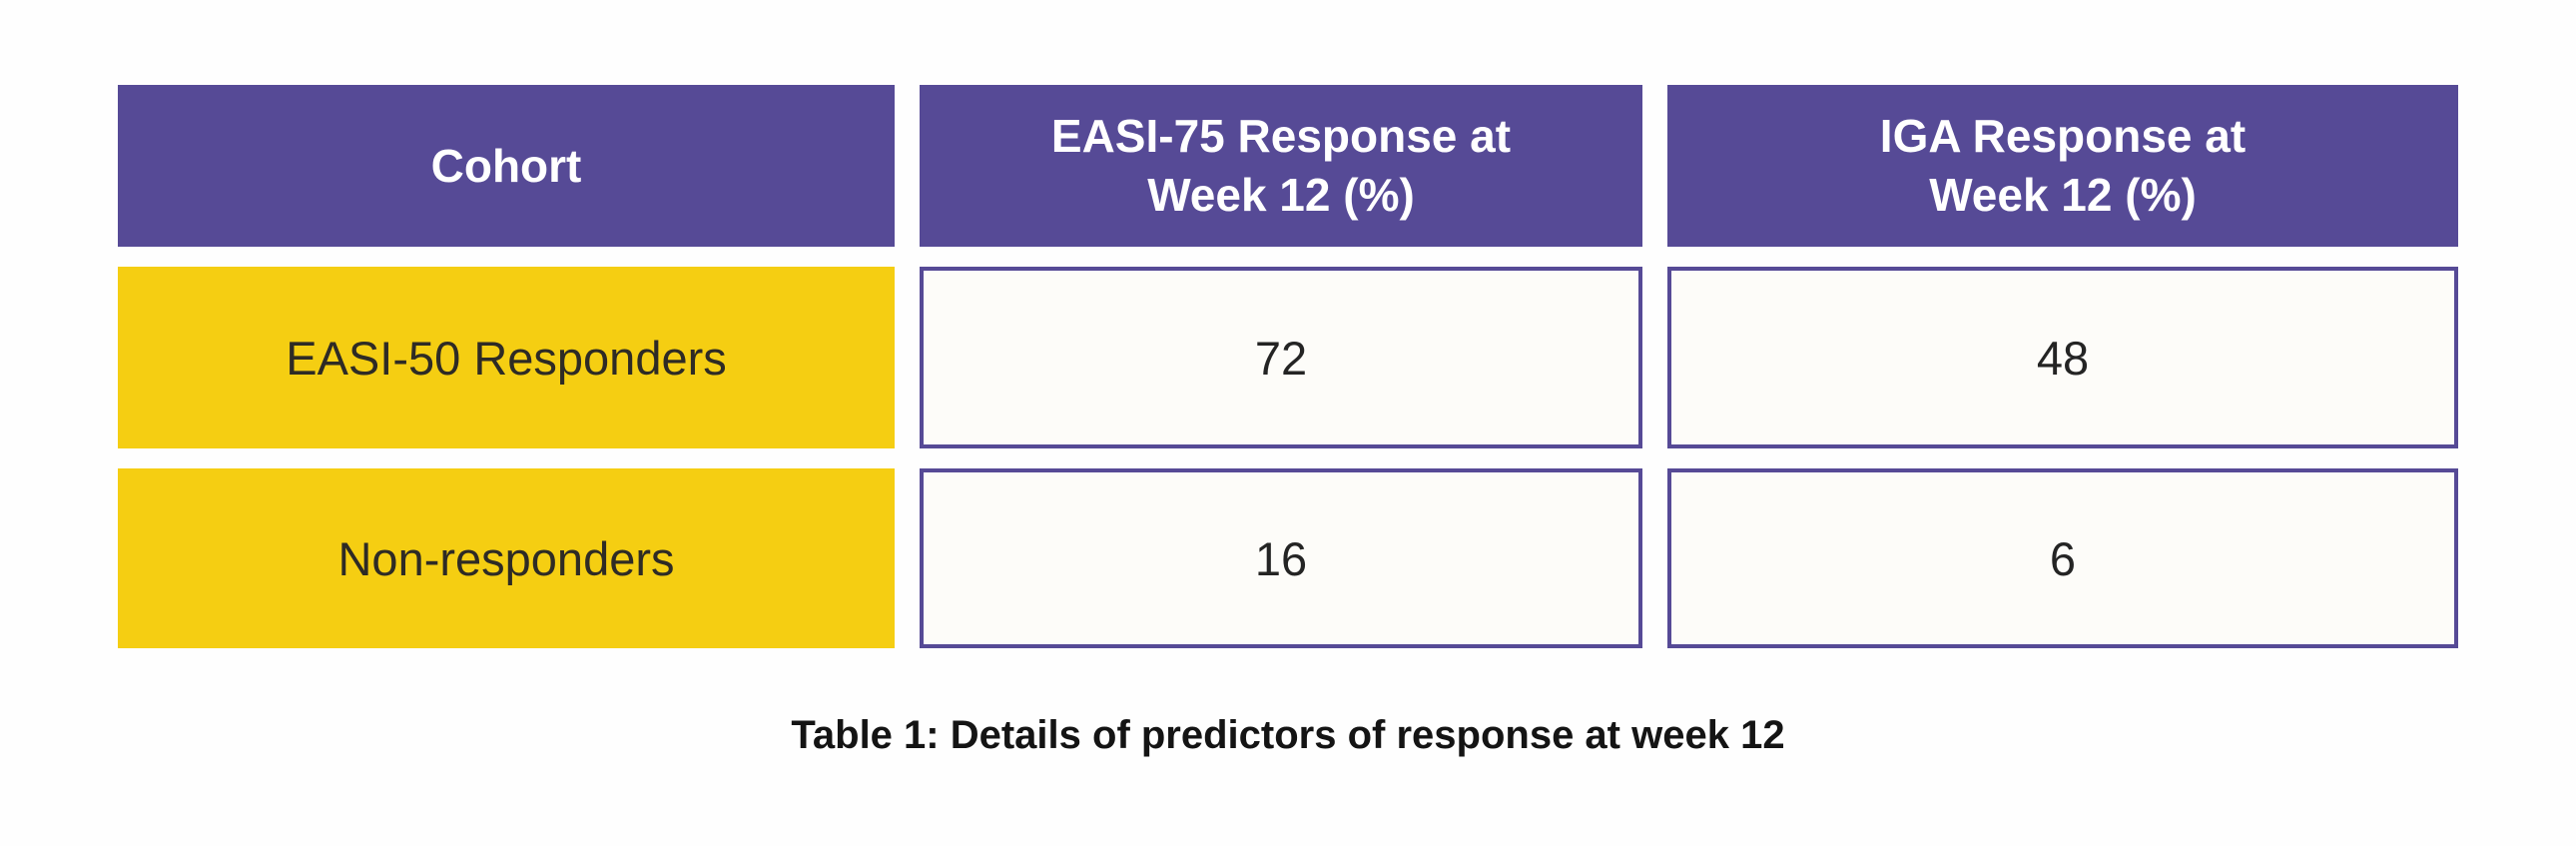 This screenshot has height=846, width=2576. I want to click on row-label-easi50-responders: EASI-50 Responders, so click(507, 357).